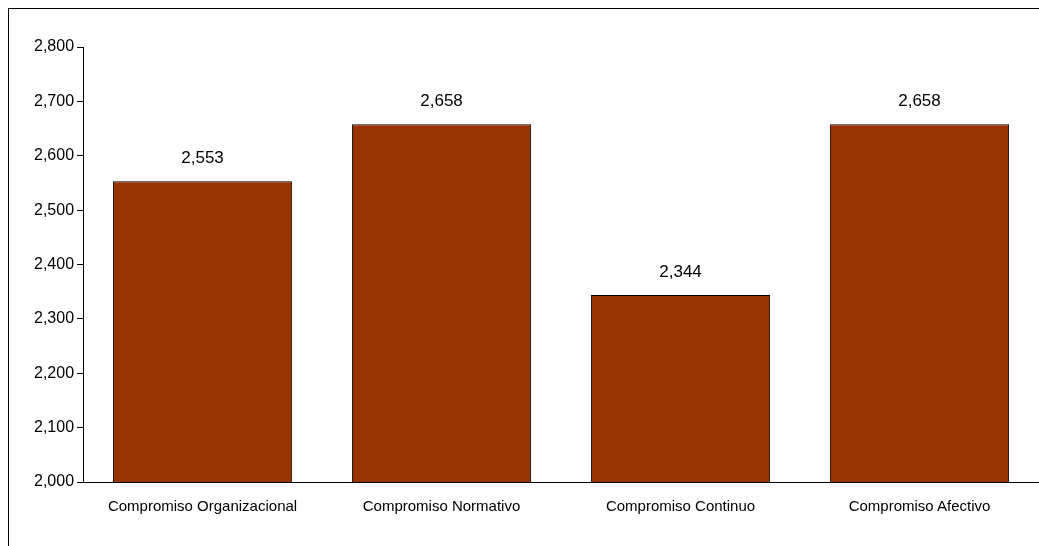 Image resolution: width=1039 pixels, height=546 pixels. I want to click on y-tick-label: 2,500, so click(54, 209).